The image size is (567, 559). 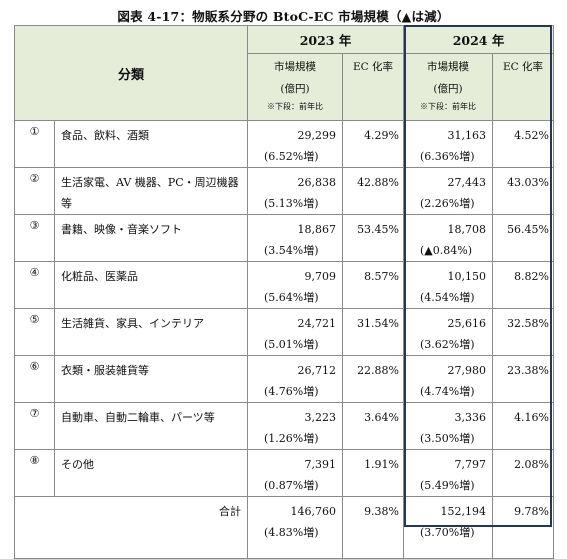 What do you see at coordinates (523, 379) in the screenshot?
I see `ec-rate-2024: 23.38%` at bounding box center [523, 379].